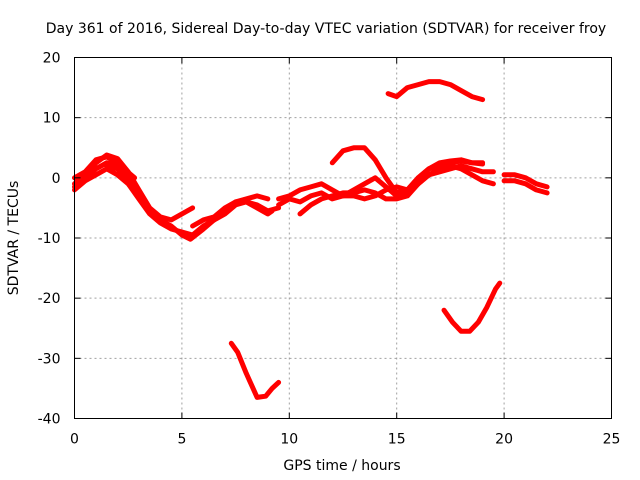  What do you see at coordinates (341, 466) in the screenshot?
I see `x-axis-label: GPS time / hours` at bounding box center [341, 466].